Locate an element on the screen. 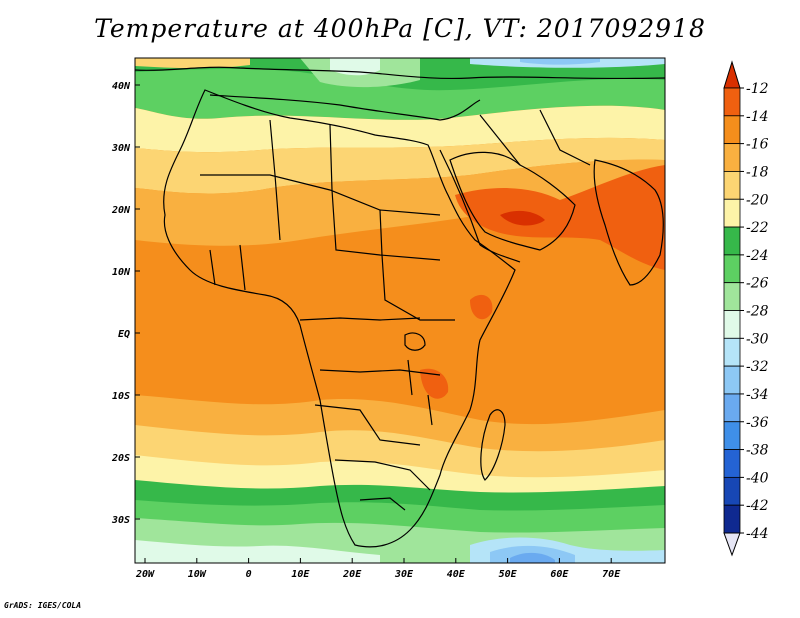 The height and width of the screenshot is (618, 800). colorbar-label: -38 is located at coordinates (757, 451).